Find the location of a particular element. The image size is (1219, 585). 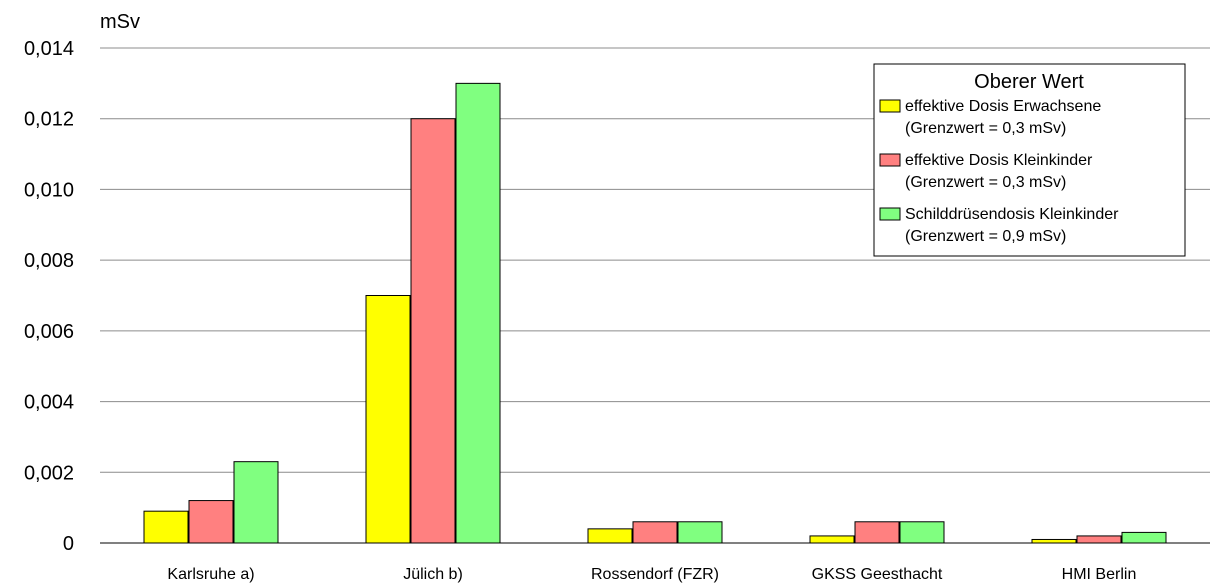

y-tick-label: 0,010 is located at coordinates (49, 190).